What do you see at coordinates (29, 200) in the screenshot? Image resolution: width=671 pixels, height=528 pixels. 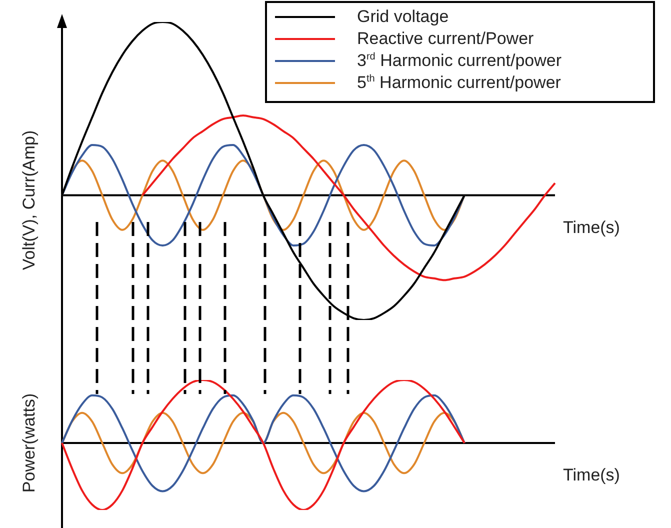 I see `y-axis-title: Volt(V), Curr(Amp)` at bounding box center [29, 200].